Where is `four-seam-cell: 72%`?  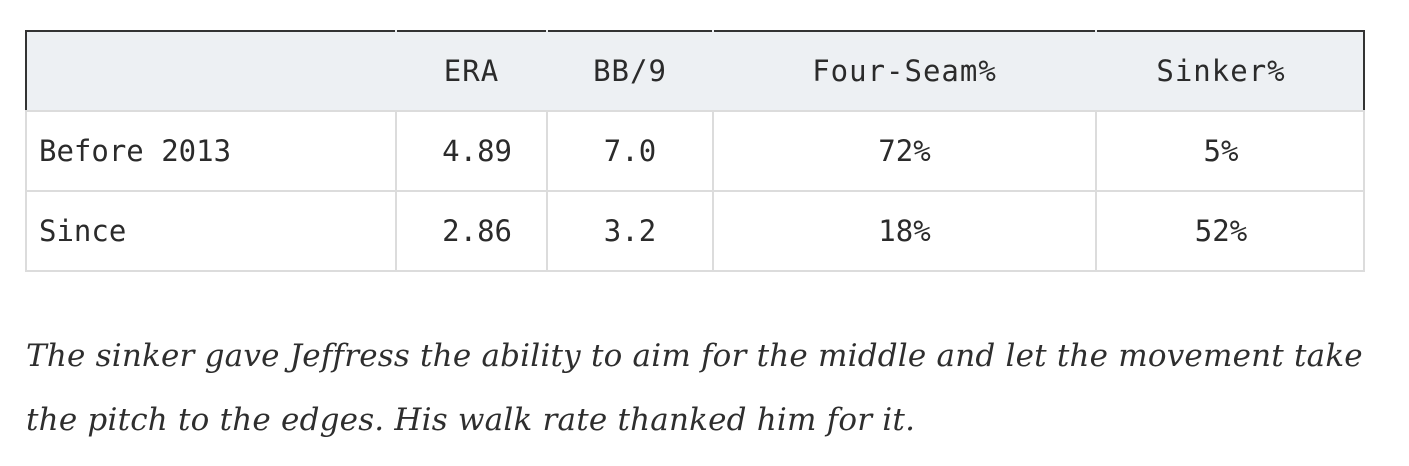 four-seam-cell: 72% is located at coordinates (904, 151).